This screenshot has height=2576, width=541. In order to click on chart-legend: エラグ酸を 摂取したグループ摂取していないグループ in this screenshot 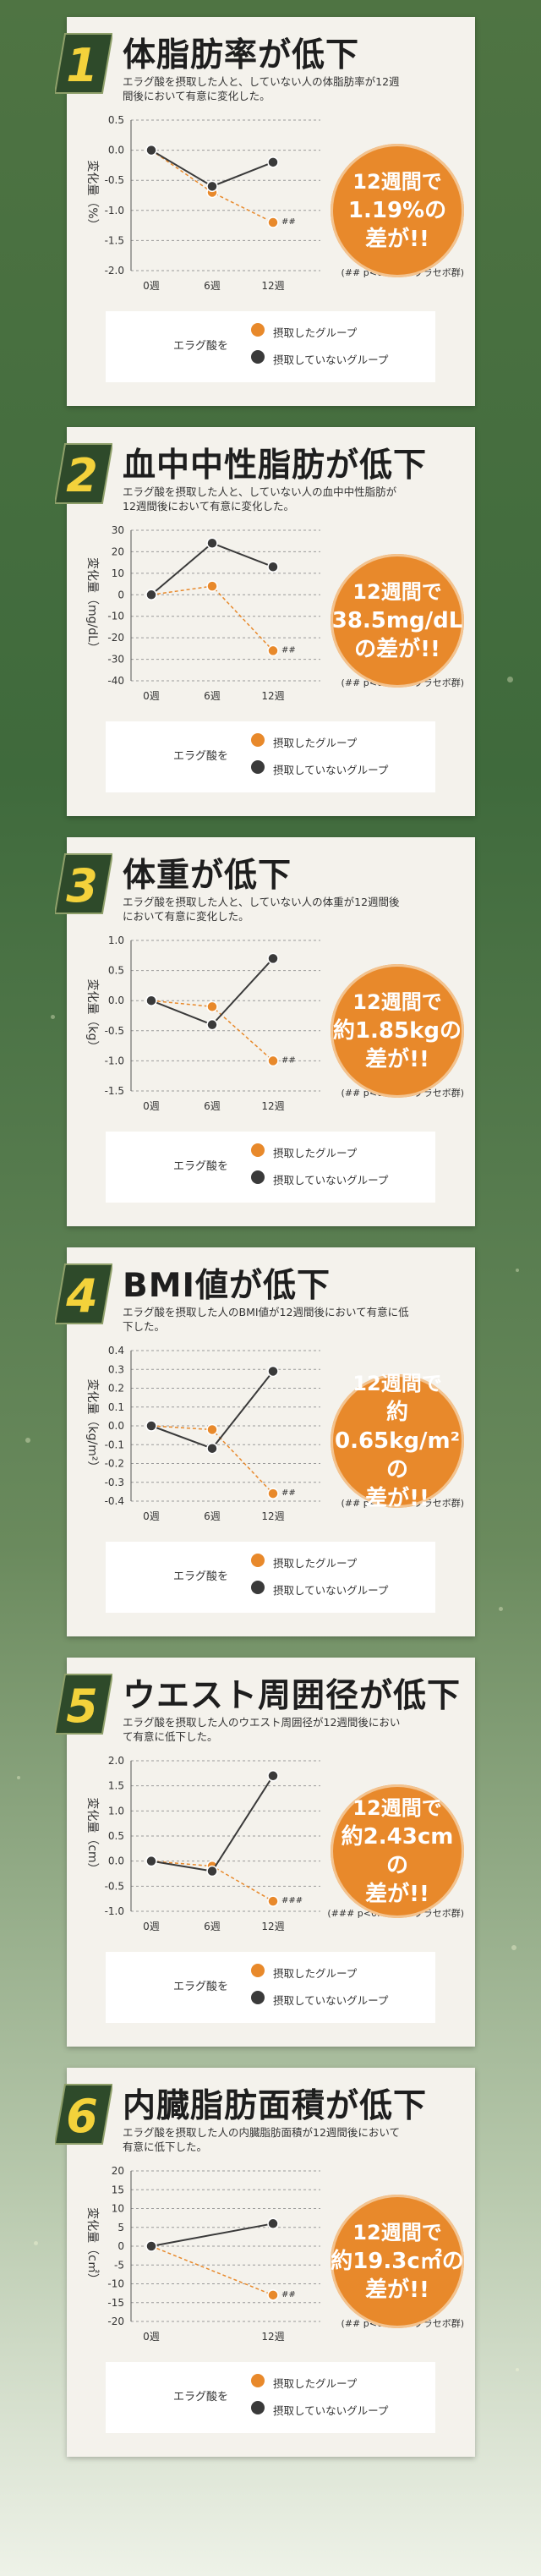, I will do `click(270, 756)`.